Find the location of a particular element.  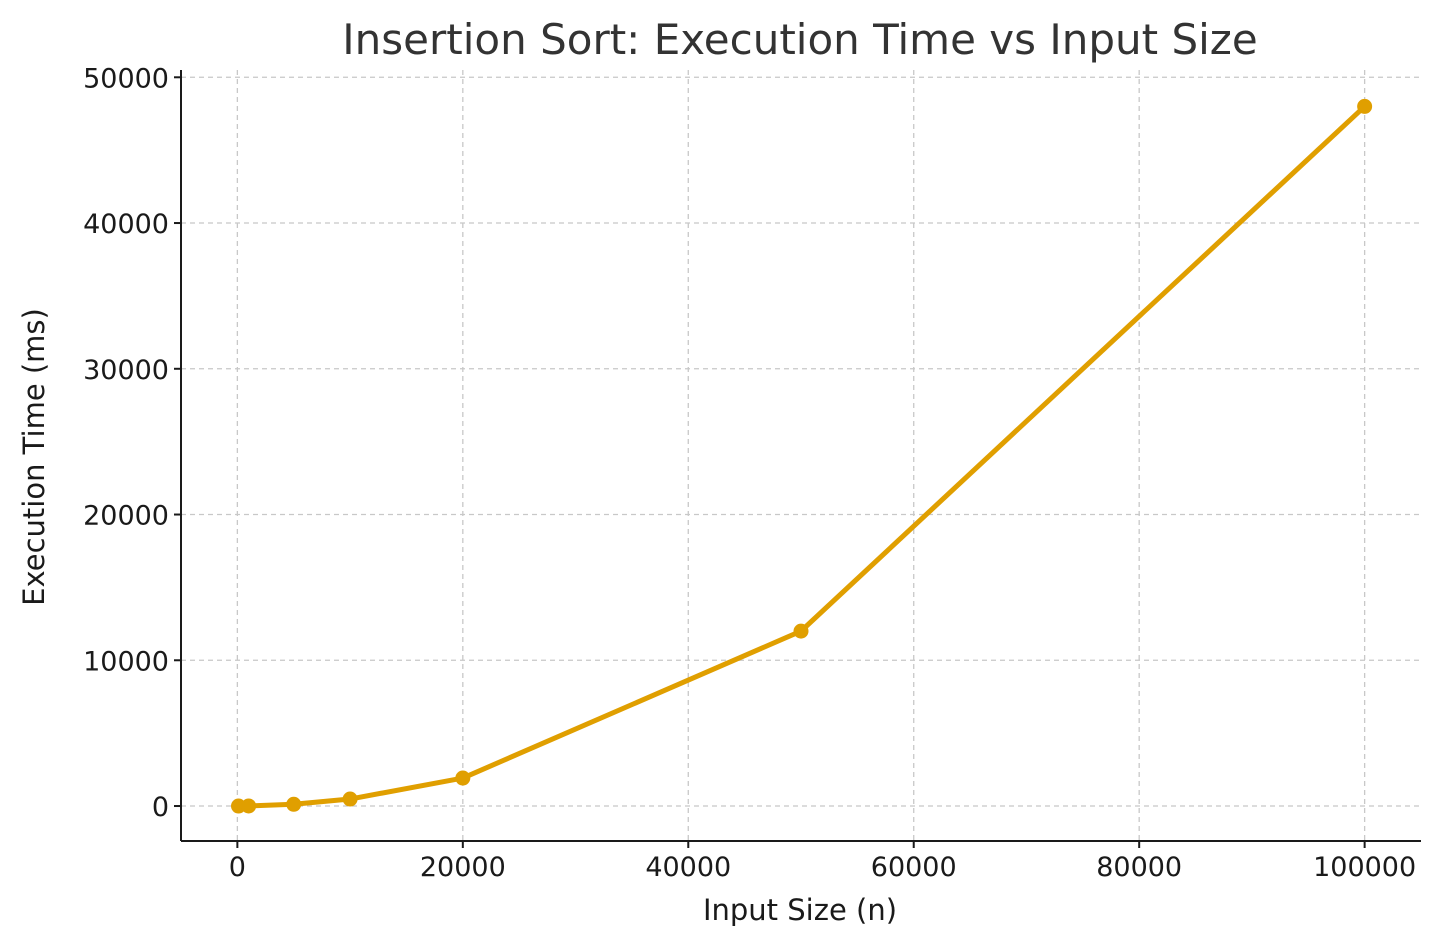

x-tick-label: 100000 is located at coordinates (1364, 867).